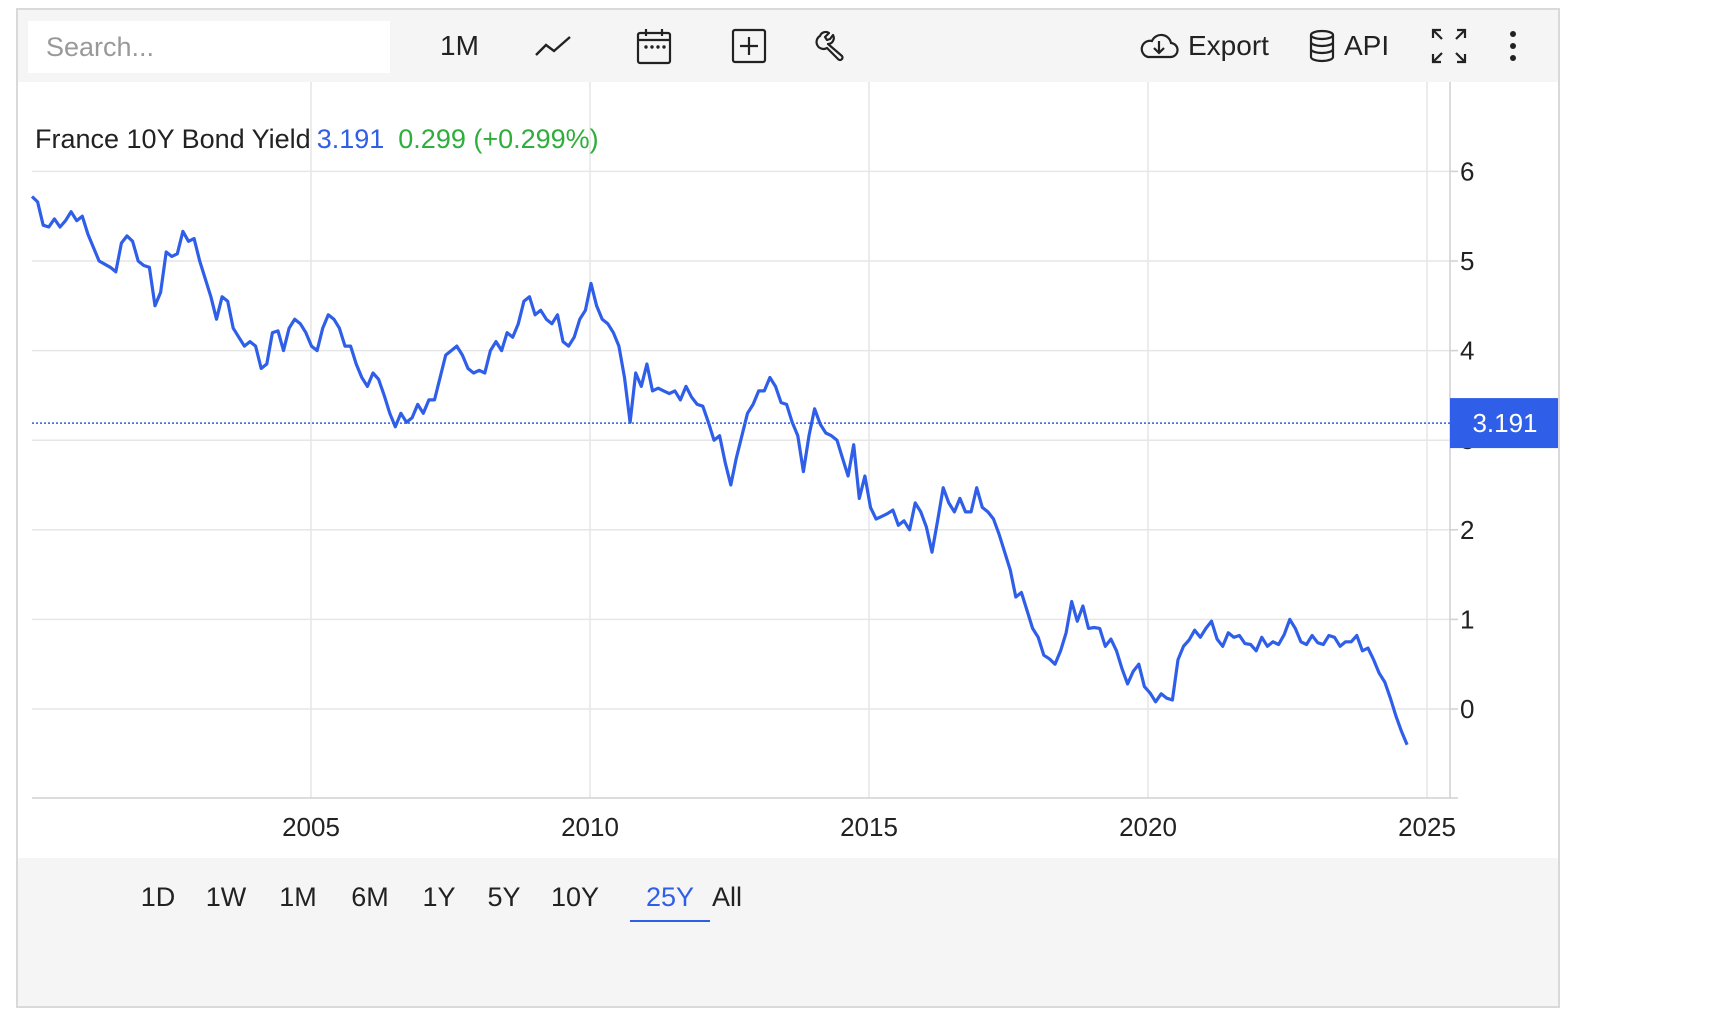 This screenshot has width=1734, height=1016. I want to click on api-button: API, so click(1348, 46).